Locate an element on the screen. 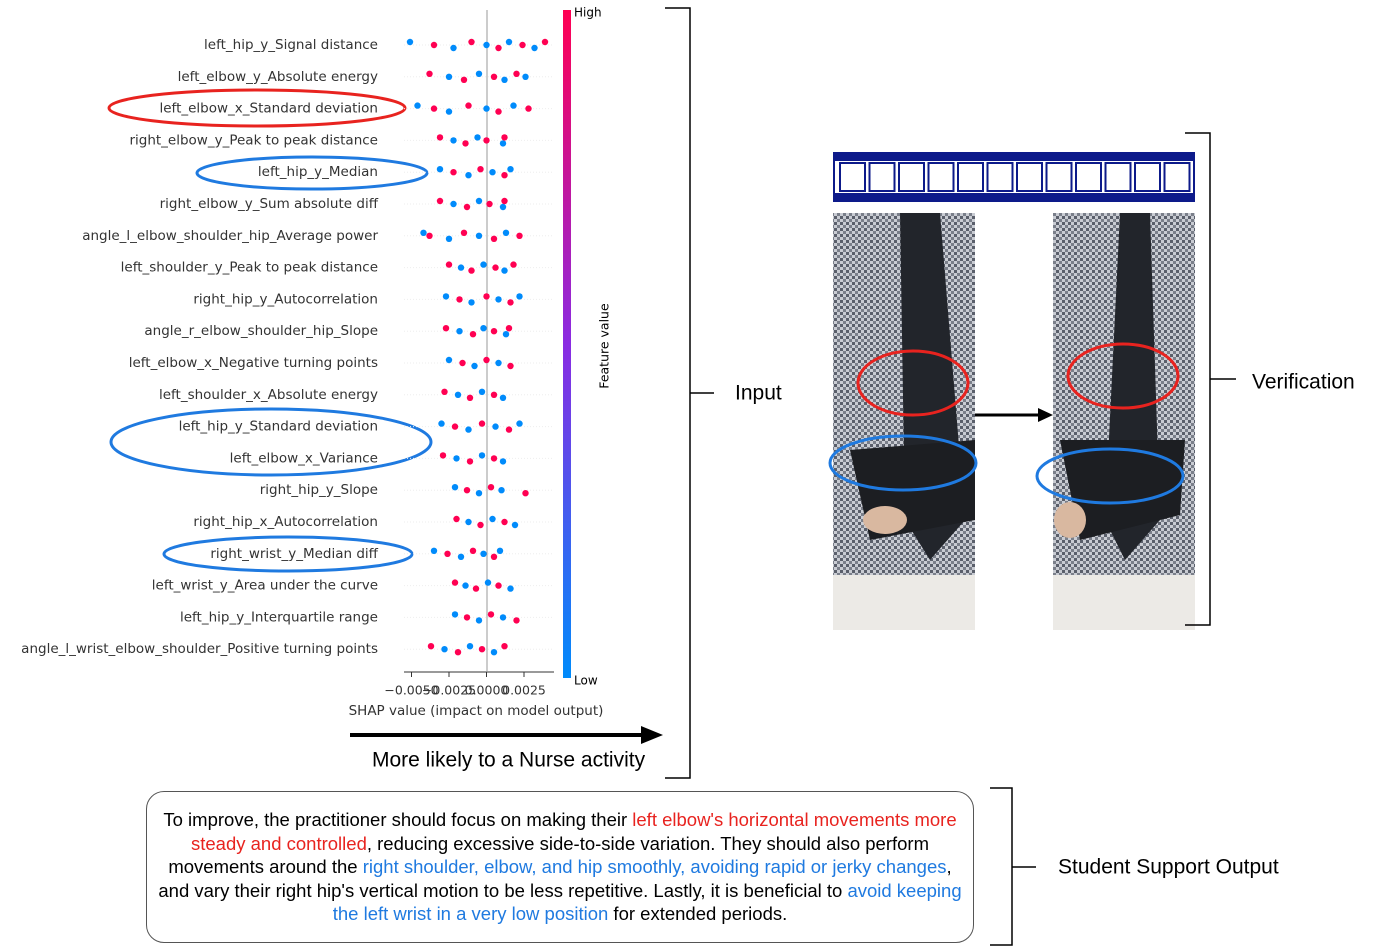 The height and width of the screenshot is (948, 1390). feature-label: left_wrist_y_Area under the curve is located at coordinates (265, 586).